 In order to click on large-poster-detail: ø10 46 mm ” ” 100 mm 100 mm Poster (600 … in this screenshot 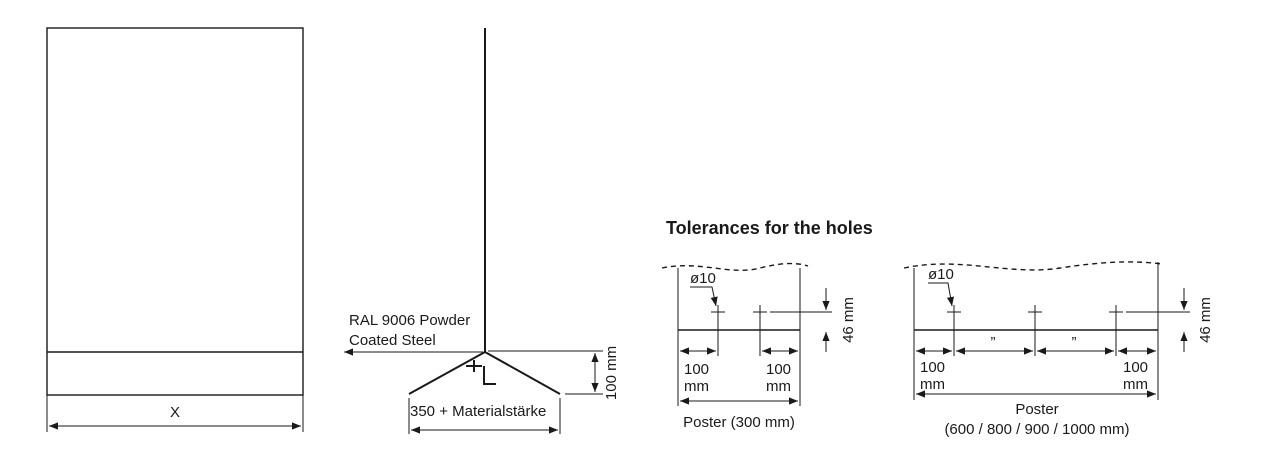, I will do `click(1058, 349)`.